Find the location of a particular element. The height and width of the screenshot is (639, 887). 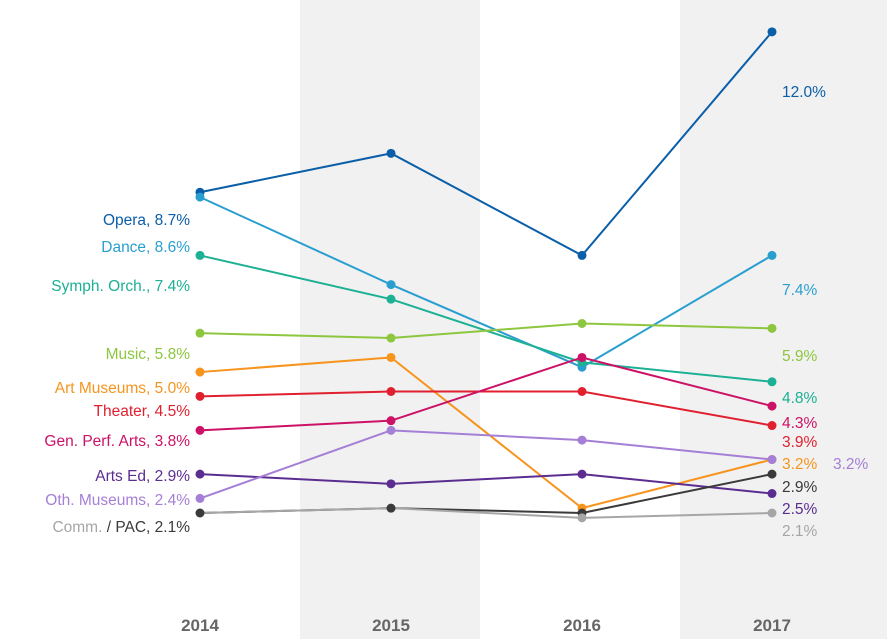

left-label-opera: Opera, 8.7% is located at coordinates (146, 220).